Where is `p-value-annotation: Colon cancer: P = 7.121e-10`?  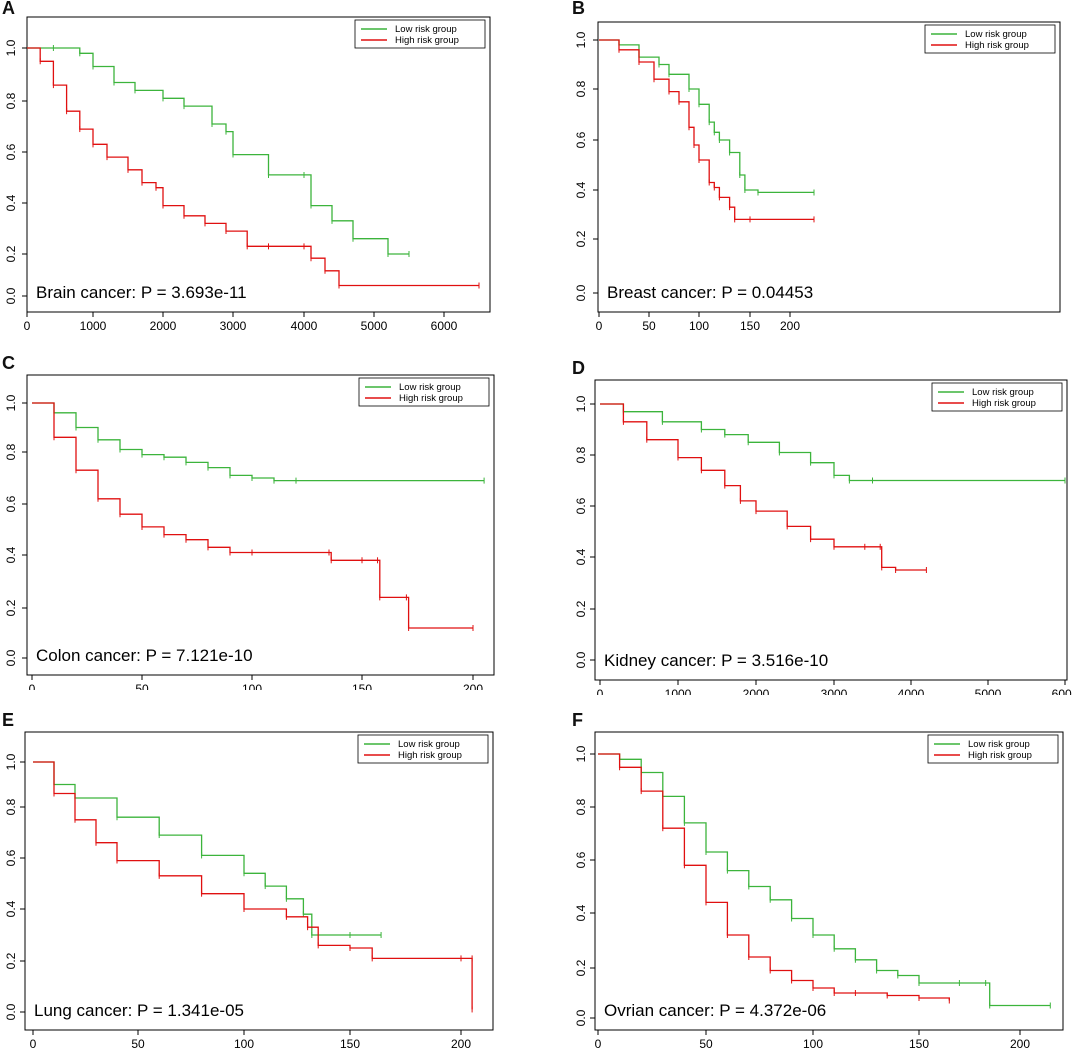 p-value-annotation: Colon cancer: P = 7.121e-10 is located at coordinates (144, 655).